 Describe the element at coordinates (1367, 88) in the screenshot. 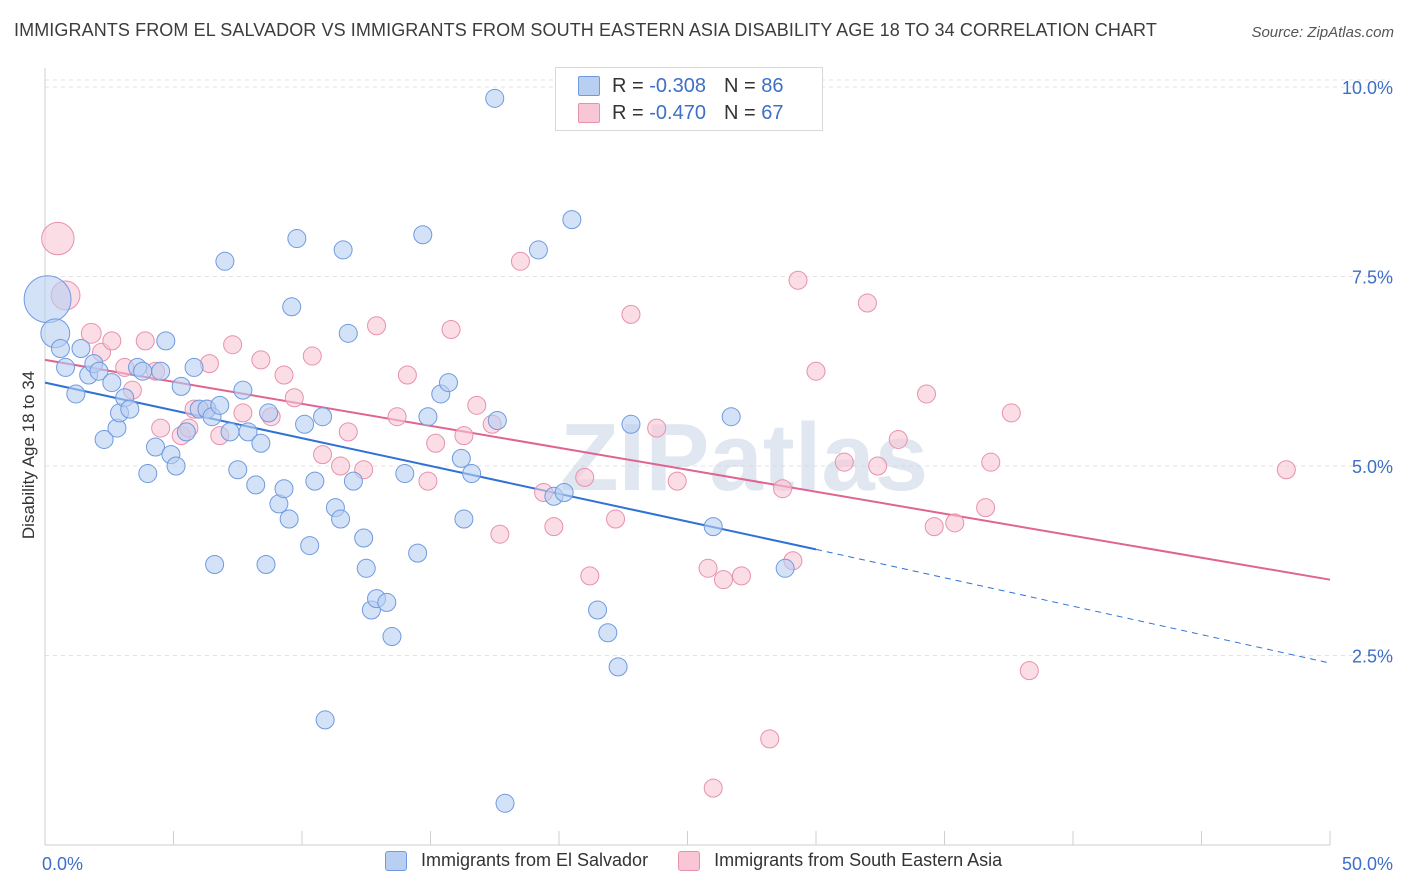

I see `y-tick-label: 10.0%` at that location.